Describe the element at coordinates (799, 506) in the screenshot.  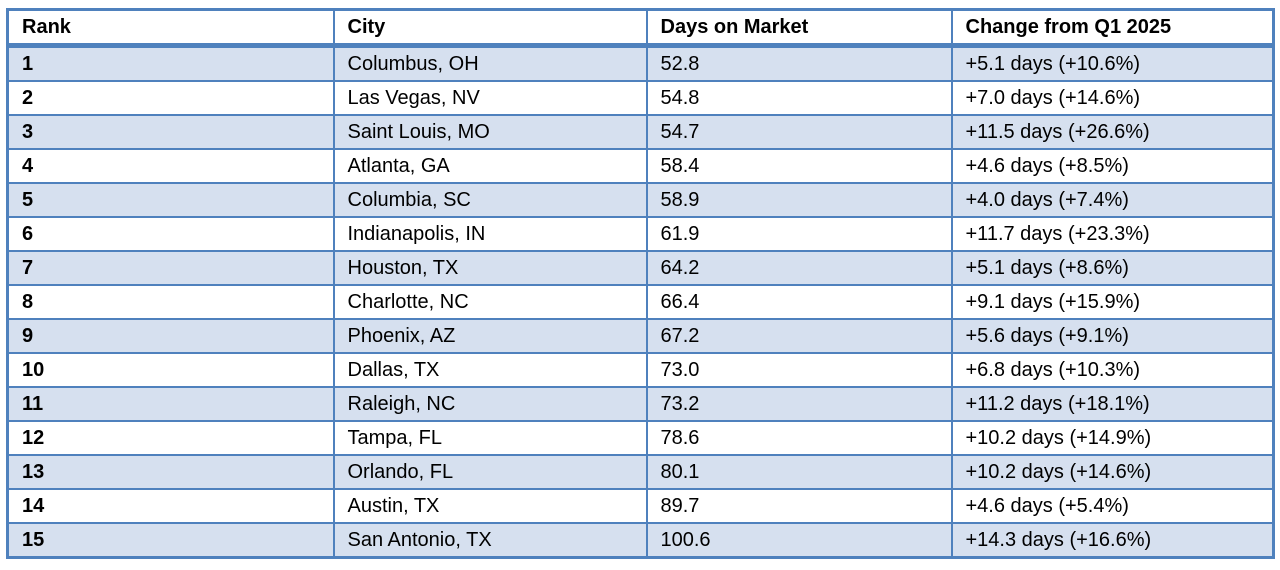
I see `cell-days-on-market: 89.7` at that location.